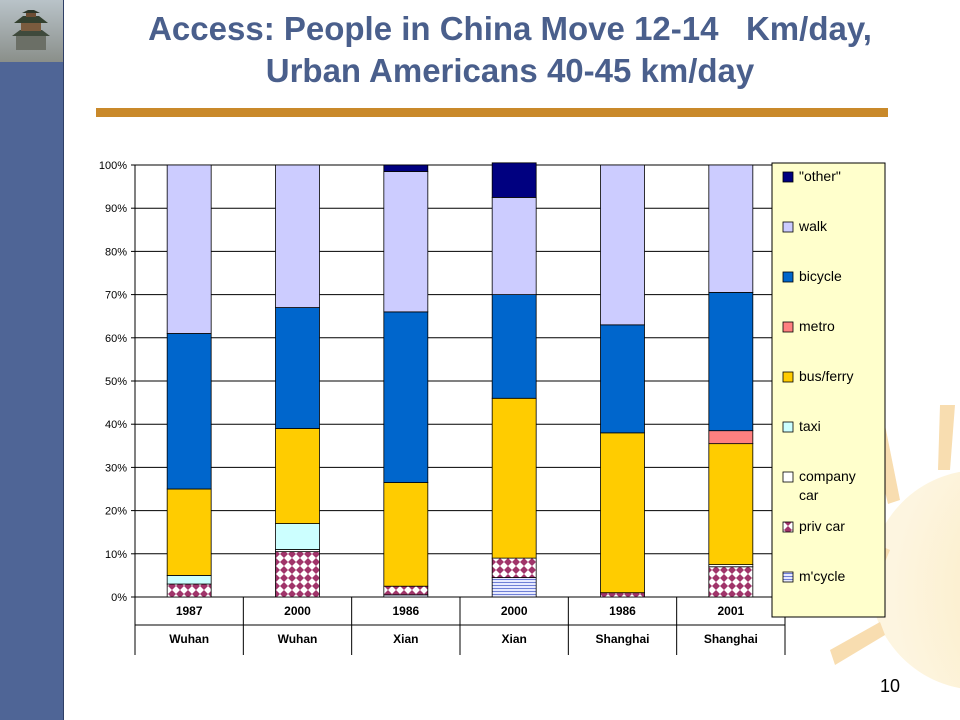 Image resolution: width=960 pixels, height=720 pixels. I want to click on y-tick-label: 80%, so click(116, 252).